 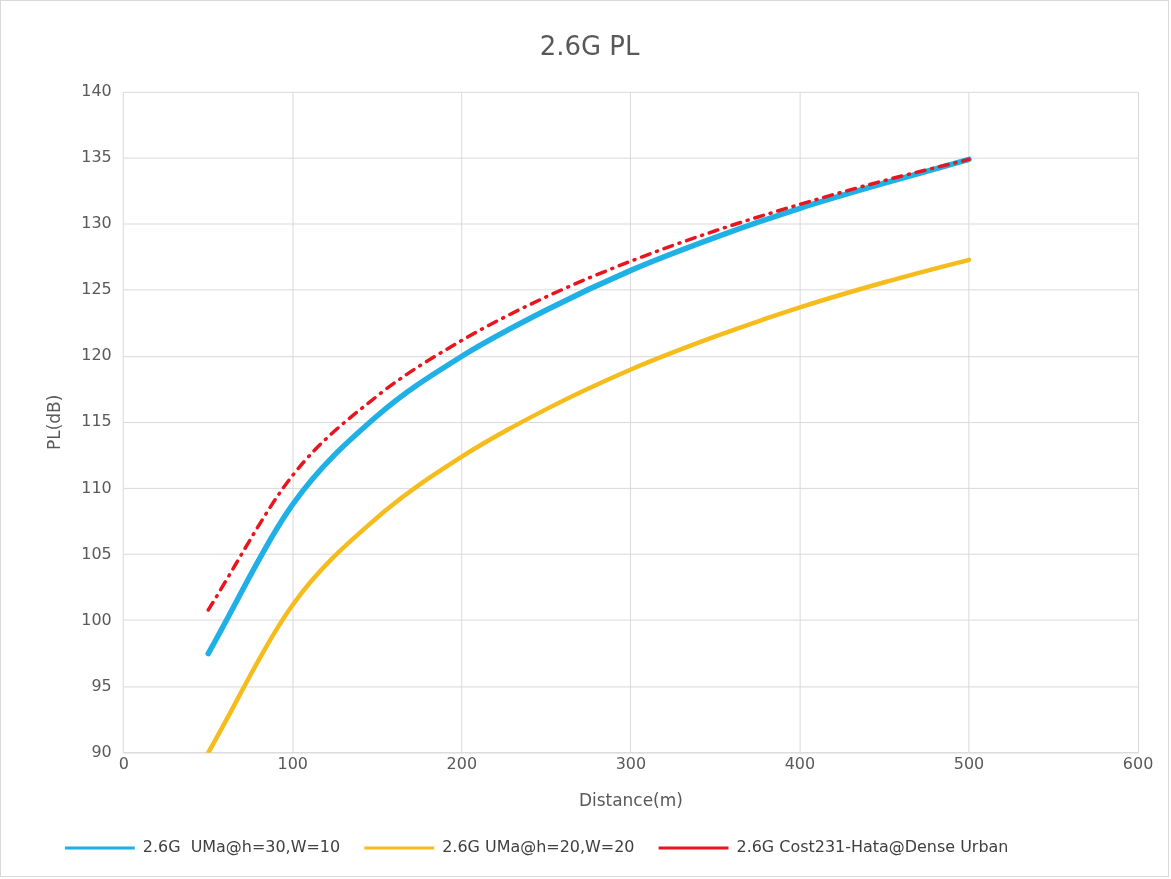 What do you see at coordinates (96, 223) in the screenshot?
I see `y-tick-label: 130` at bounding box center [96, 223].